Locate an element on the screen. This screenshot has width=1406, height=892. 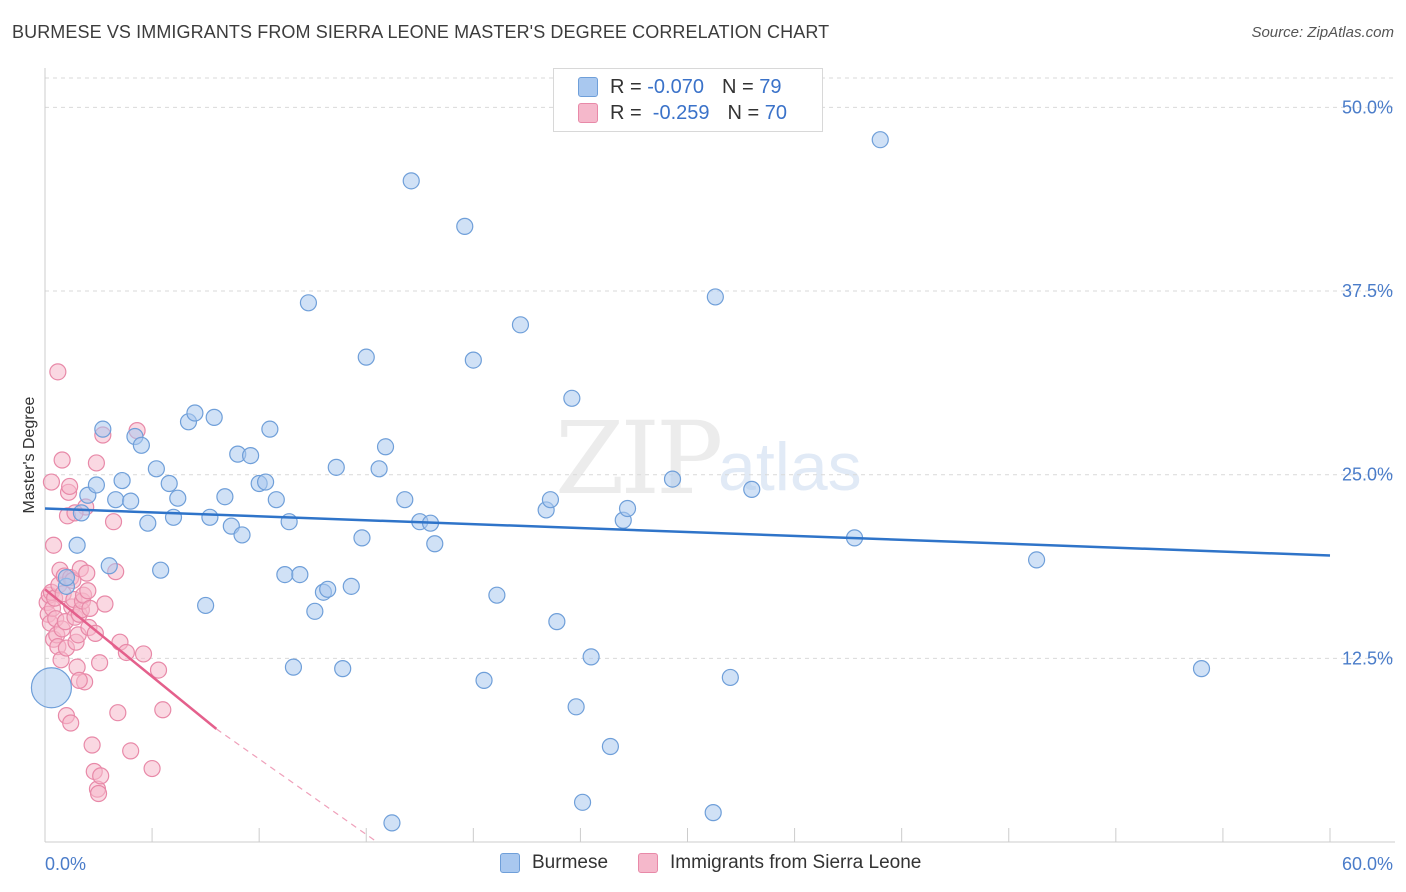
legend-n-value: 70 is located at coordinates (776, 112).